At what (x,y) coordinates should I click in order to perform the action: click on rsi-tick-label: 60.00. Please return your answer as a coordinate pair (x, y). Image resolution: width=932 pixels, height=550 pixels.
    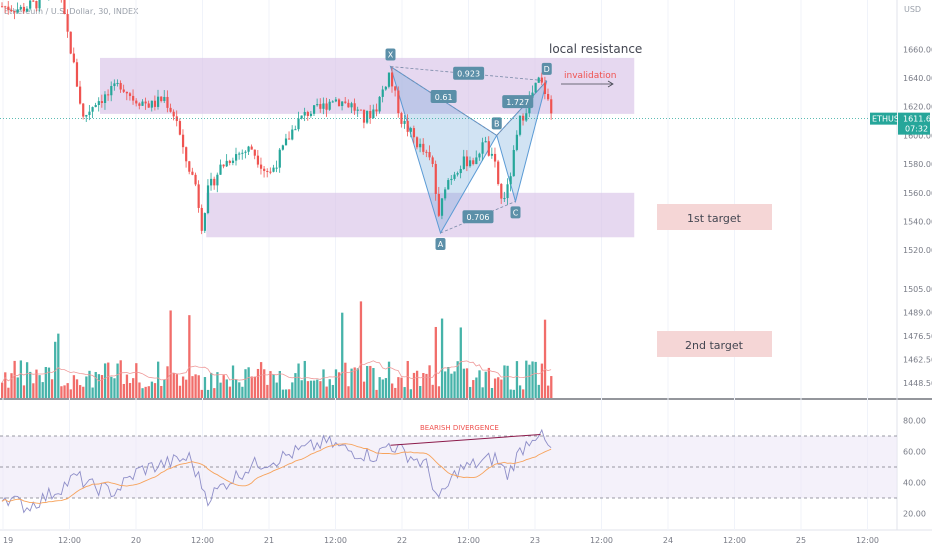
    Looking at the image, I should click on (914, 452).